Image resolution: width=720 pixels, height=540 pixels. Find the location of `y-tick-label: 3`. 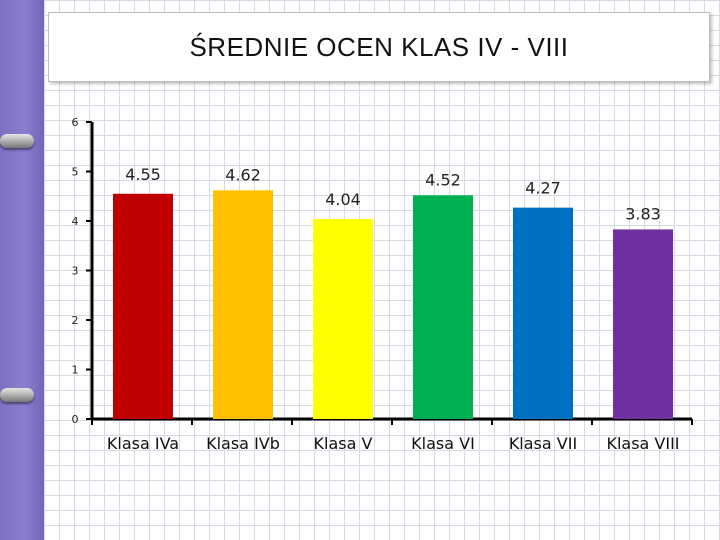

y-tick-label: 3 is located at coordinates (75, 271).